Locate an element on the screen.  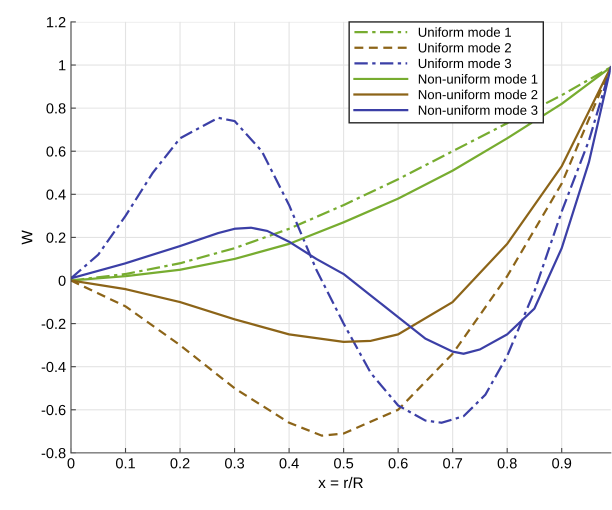
y-tick-label: 0 is located at coordinates (62, 281).